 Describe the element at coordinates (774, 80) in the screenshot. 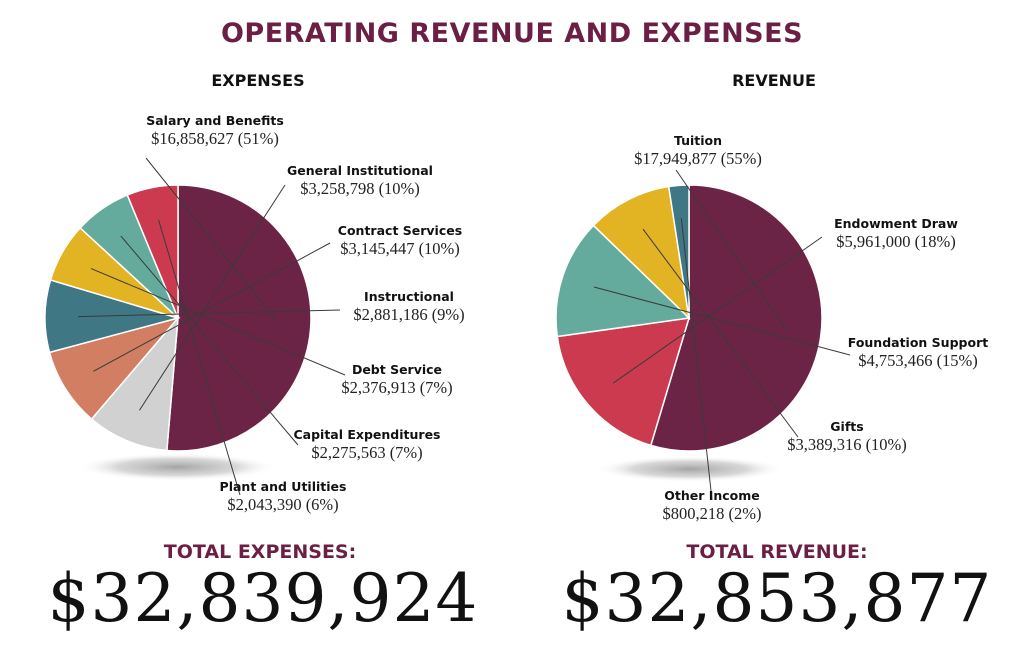

I see `revenue-chart-title: REVENUE` at that location.